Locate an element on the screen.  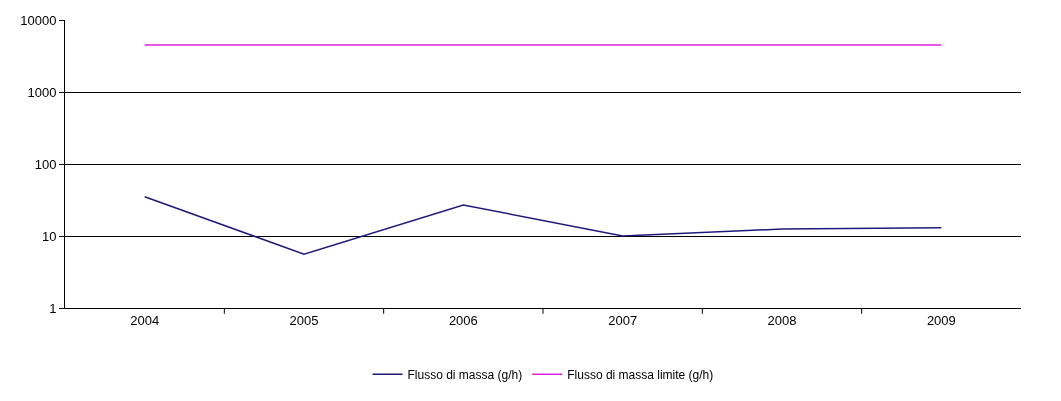
x-tick-label: 2009 is located at coordinates (941, 320).